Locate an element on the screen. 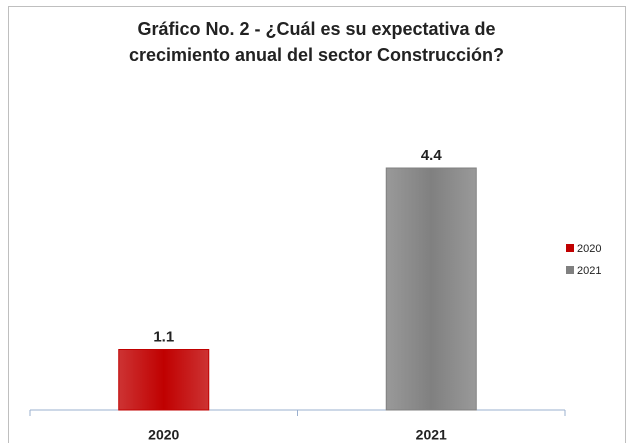 This screenshot has width=633, height=443. x-tick-label: 2020 is located at coordinates (163, 435).